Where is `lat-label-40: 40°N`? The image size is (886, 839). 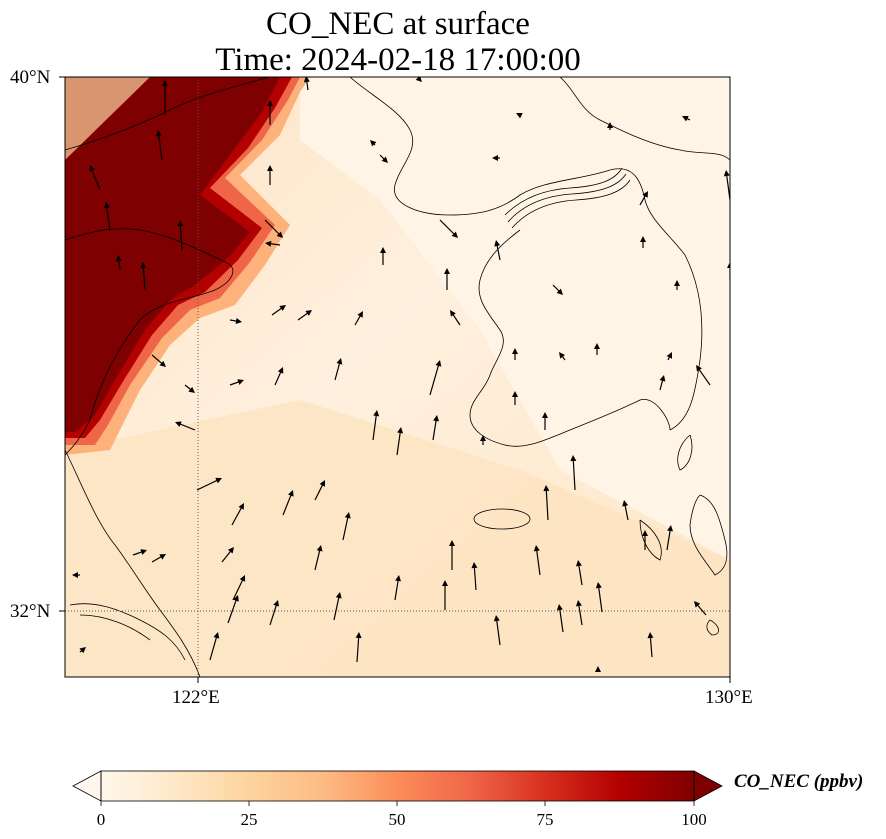
lat-label-40: 40°N is located at coordinates (30, 77).